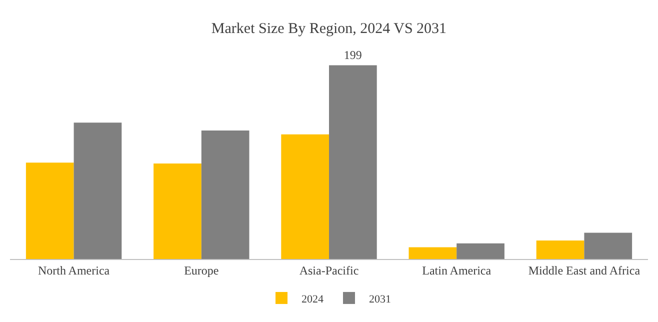  I want to click on data-label: 199, so click(353, 55).